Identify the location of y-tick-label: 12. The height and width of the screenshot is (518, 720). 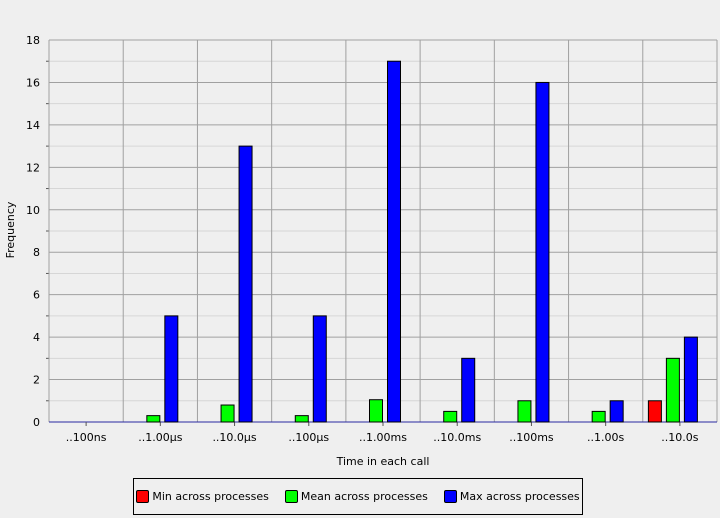
(33, 167).